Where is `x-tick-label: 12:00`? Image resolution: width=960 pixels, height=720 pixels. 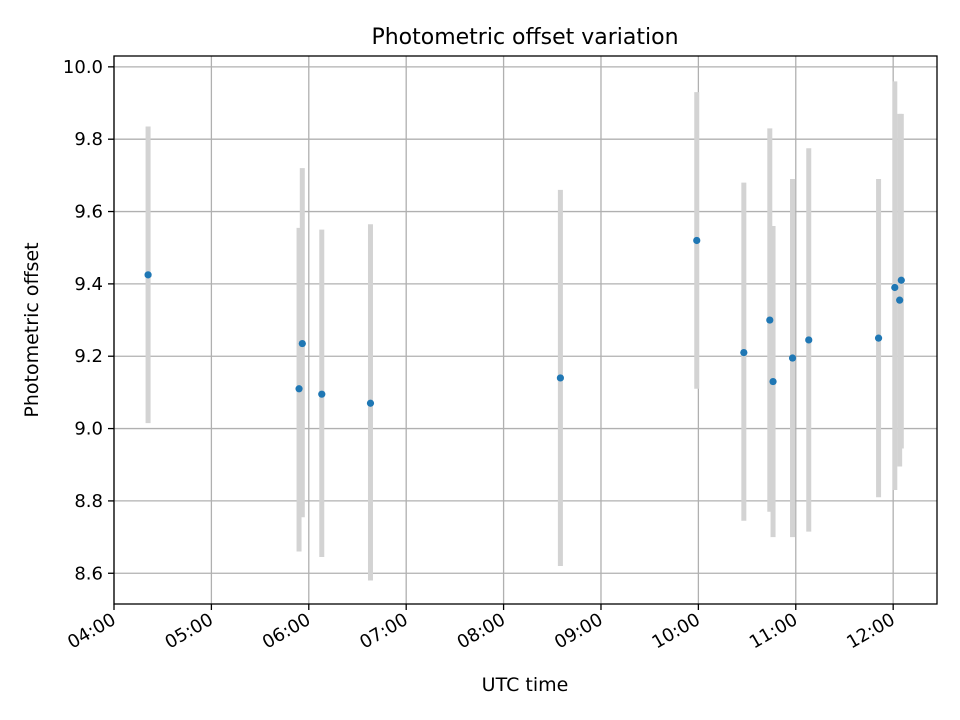
x-tick-label: 12:00 is located at coordinates (870, 631).